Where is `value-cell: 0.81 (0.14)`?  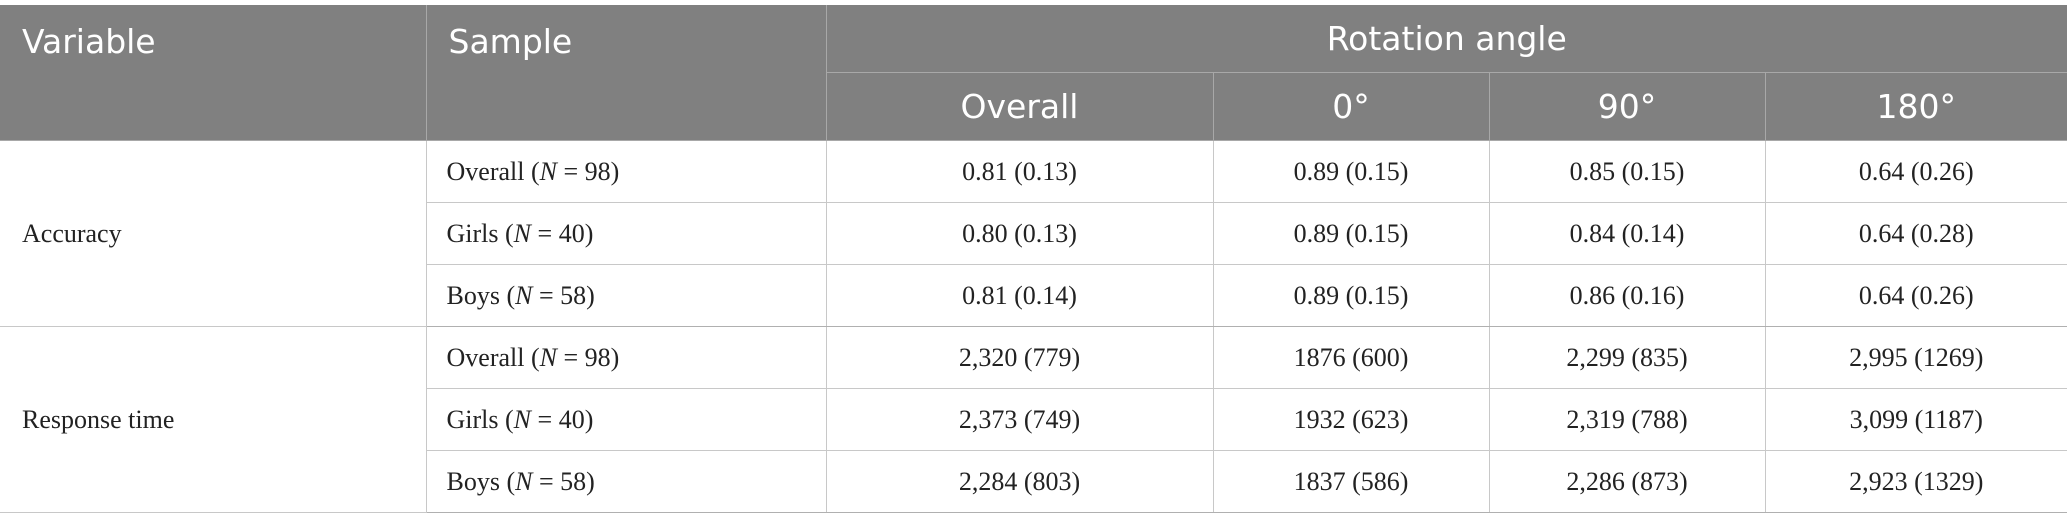
value-cell: 0.81 (0.14) is located at coordinates (1020, 295).